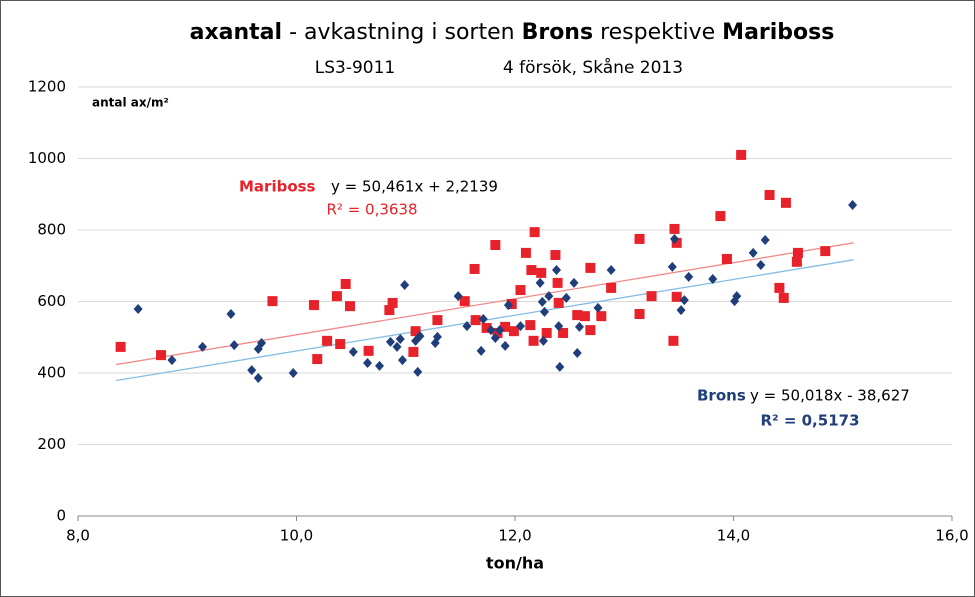 The height and width of the screenshot is (597, 975). Describe the element at coordinates (515, 563) in the screenshot. I see `x-axis-label: ton/ha` at that location.